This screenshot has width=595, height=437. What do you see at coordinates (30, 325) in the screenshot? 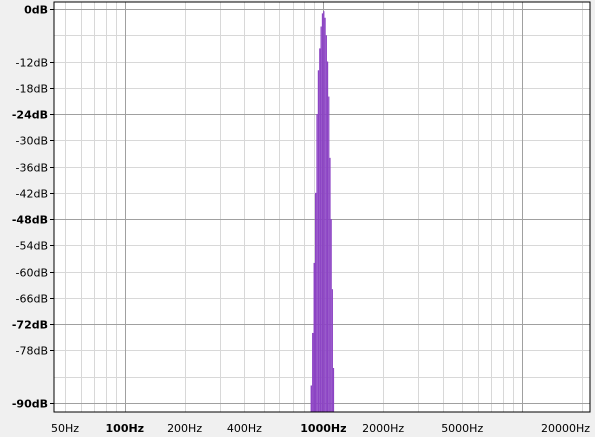
I see `y-tick-label: -72dB` at bounding box center [30, 325].